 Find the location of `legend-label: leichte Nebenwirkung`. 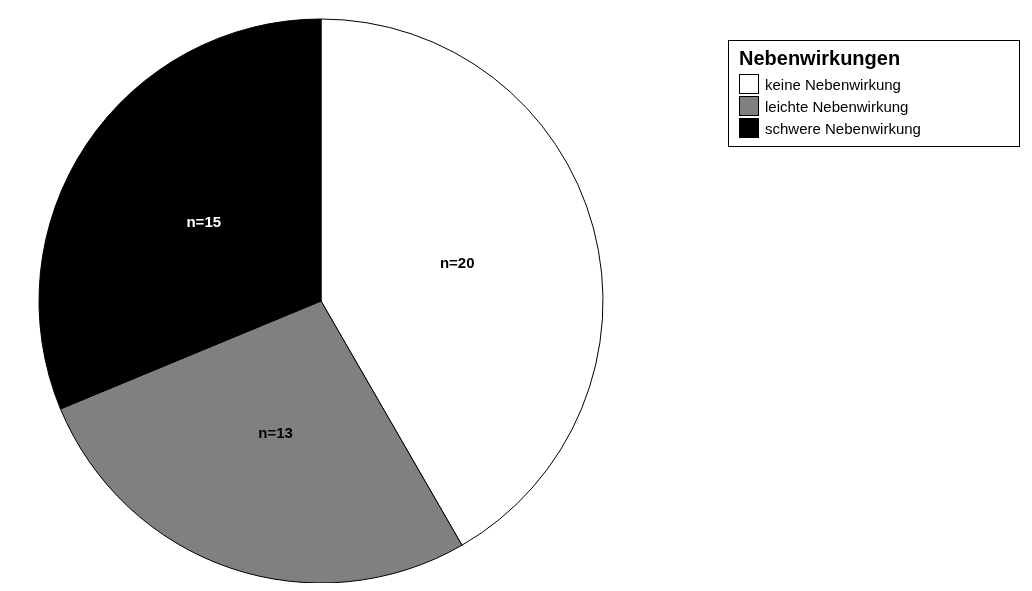

legend-label: leichte Nebenwirkung is located at coordinates (837, 106).